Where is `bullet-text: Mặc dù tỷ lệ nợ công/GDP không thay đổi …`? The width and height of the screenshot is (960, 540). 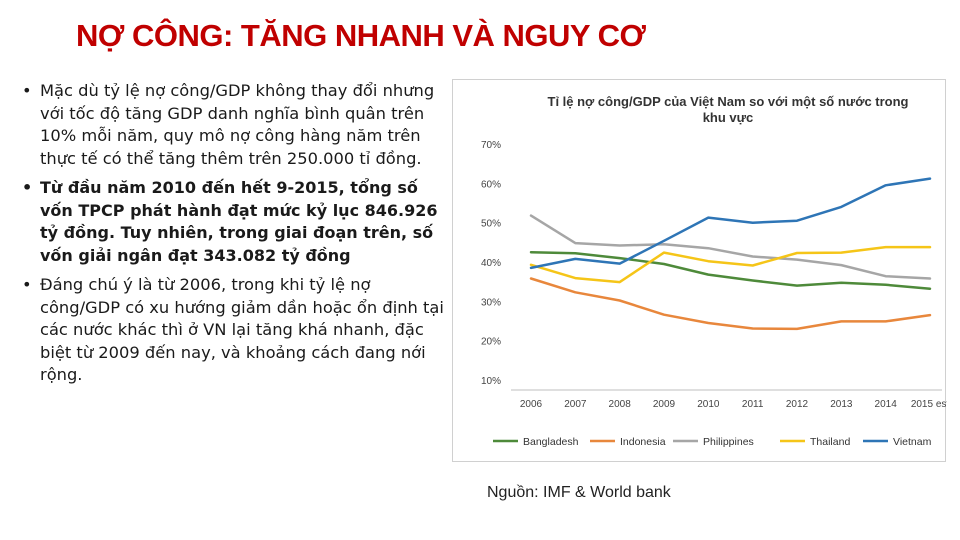
bullet-text: Mặc dù tỷ lệ nợ công/GDP không thay đổi … is located at coordinates (237, 124).